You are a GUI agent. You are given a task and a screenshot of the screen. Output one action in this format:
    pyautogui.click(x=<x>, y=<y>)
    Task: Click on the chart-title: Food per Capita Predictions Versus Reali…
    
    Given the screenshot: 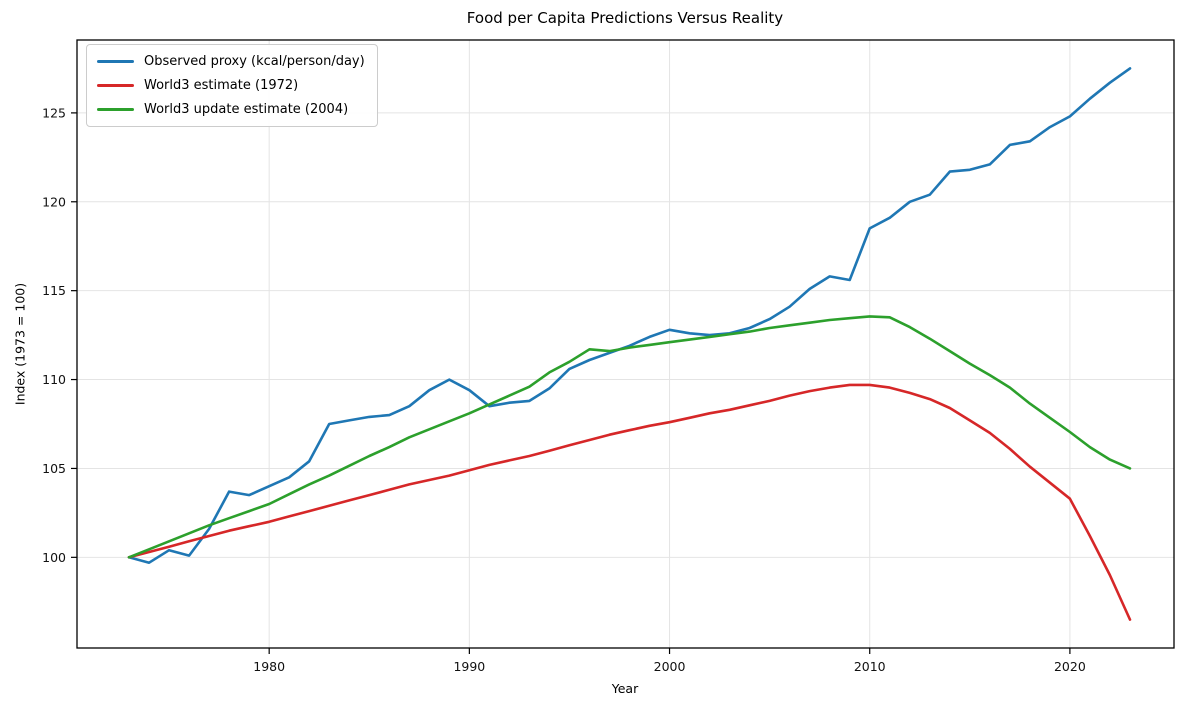 What is the action you would take?
    pyautogui.click(x=625, y=18)
    